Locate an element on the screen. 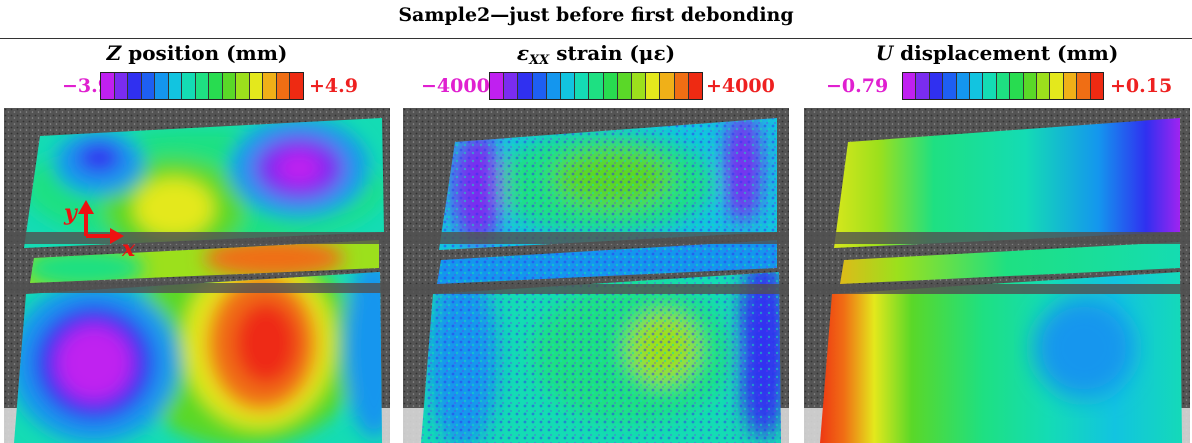  colorbar-row: −0.79 +0.15 is located at coordinates (997, 88).